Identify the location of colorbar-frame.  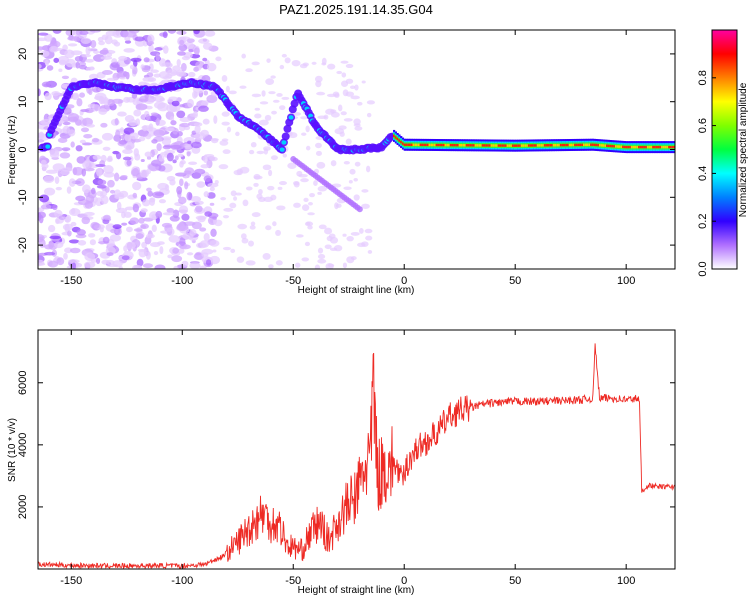
(724, 149).